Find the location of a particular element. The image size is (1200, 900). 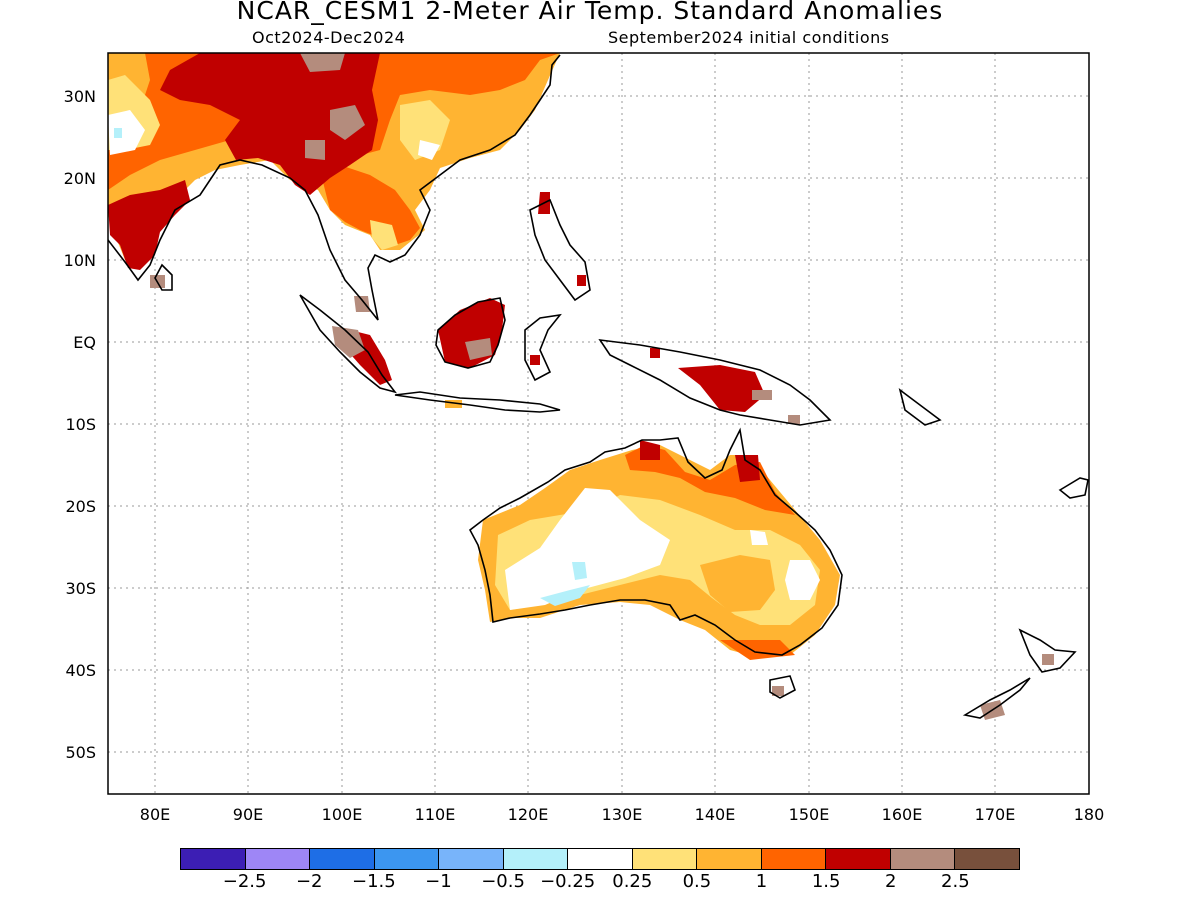

lat-label: 50S is located at coordinates (80, 752).